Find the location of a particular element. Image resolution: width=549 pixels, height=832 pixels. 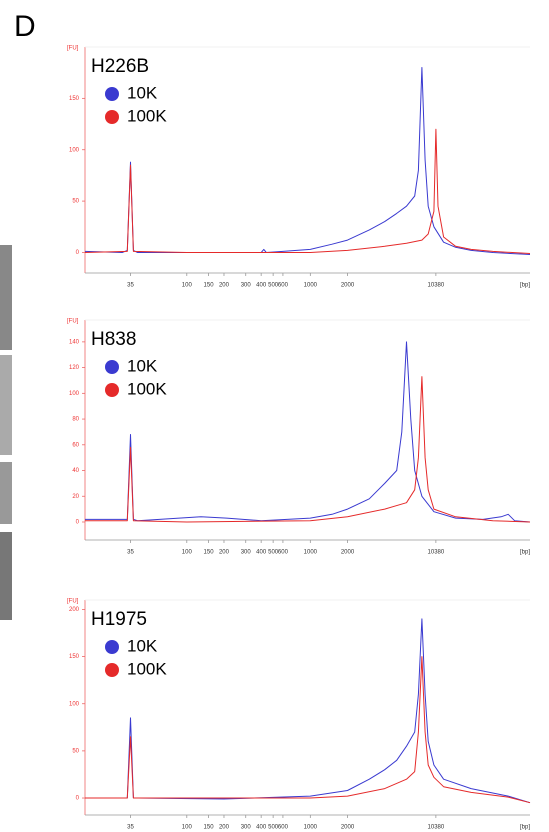

y-tick-label: 140 is located at coordinates (74, 342).